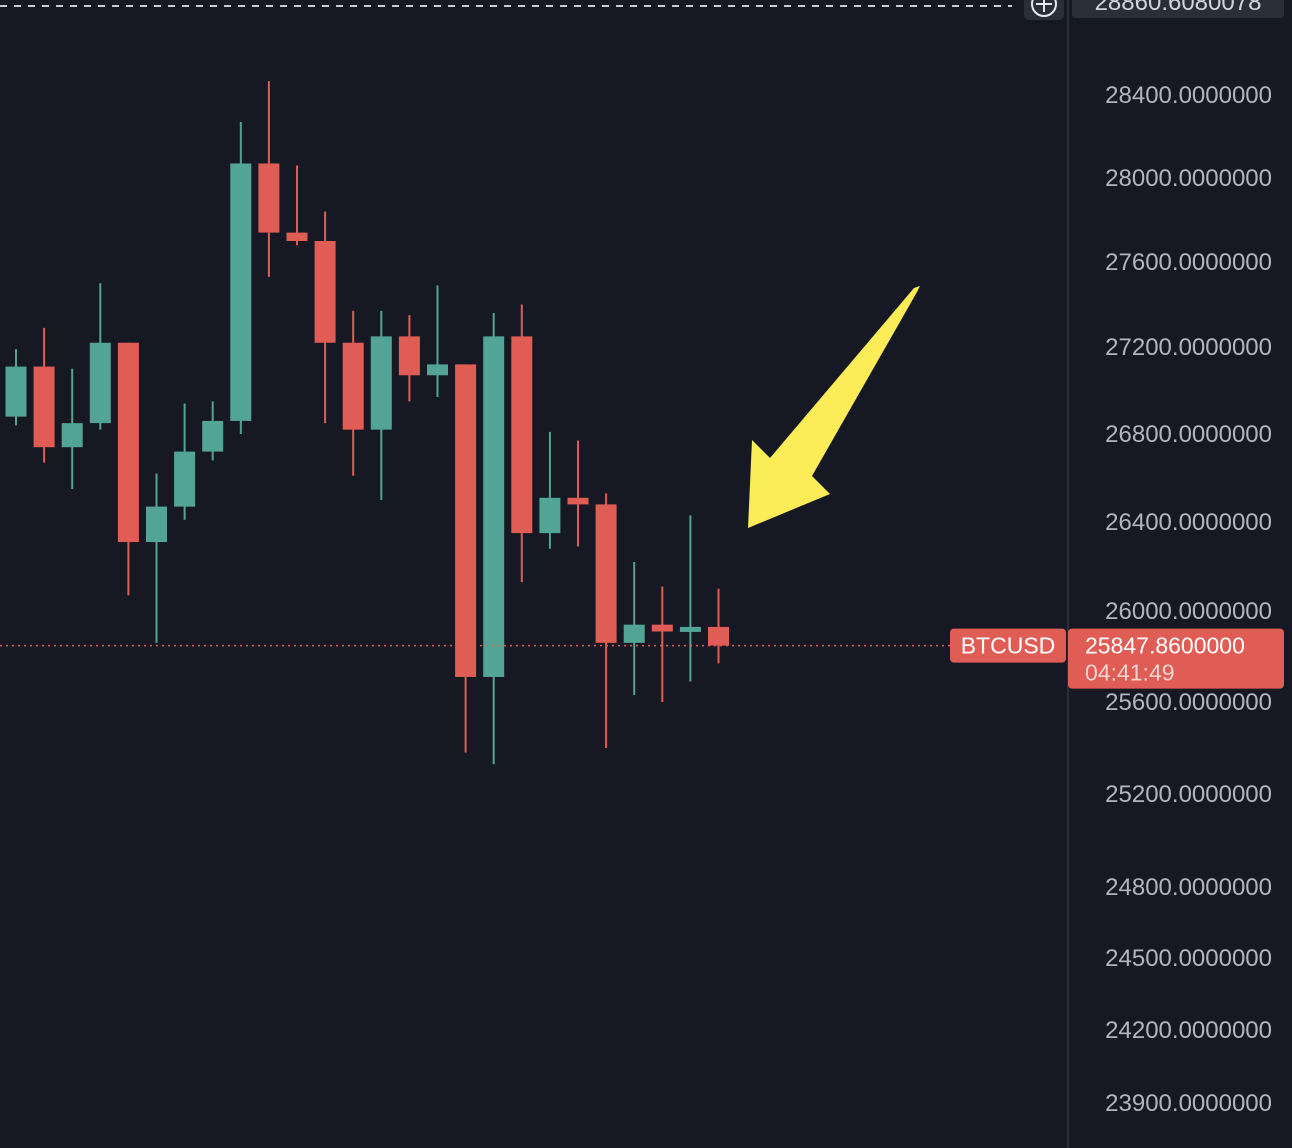 This screenshot has width=1292, height=1148. I want to click on price-tick-label: 27200.0000000, so click(1188, 347).